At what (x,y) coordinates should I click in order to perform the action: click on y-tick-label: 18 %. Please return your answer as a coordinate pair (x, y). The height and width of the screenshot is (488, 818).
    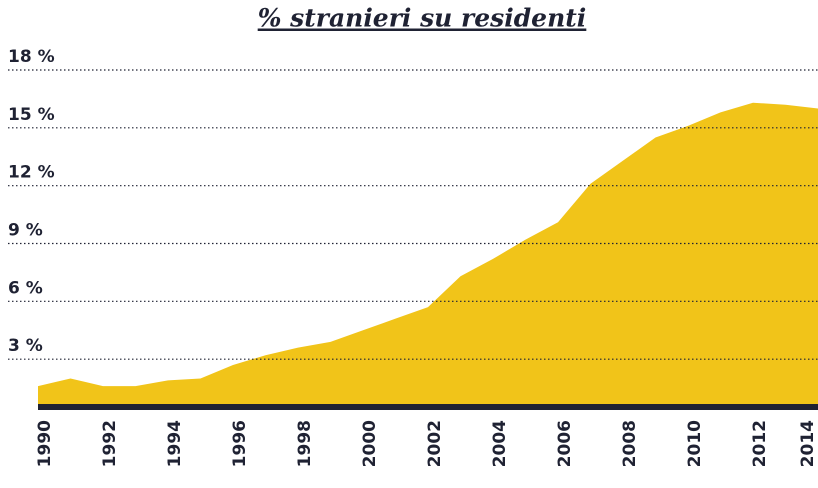
    Looking at the image, I should click on (31, 57).